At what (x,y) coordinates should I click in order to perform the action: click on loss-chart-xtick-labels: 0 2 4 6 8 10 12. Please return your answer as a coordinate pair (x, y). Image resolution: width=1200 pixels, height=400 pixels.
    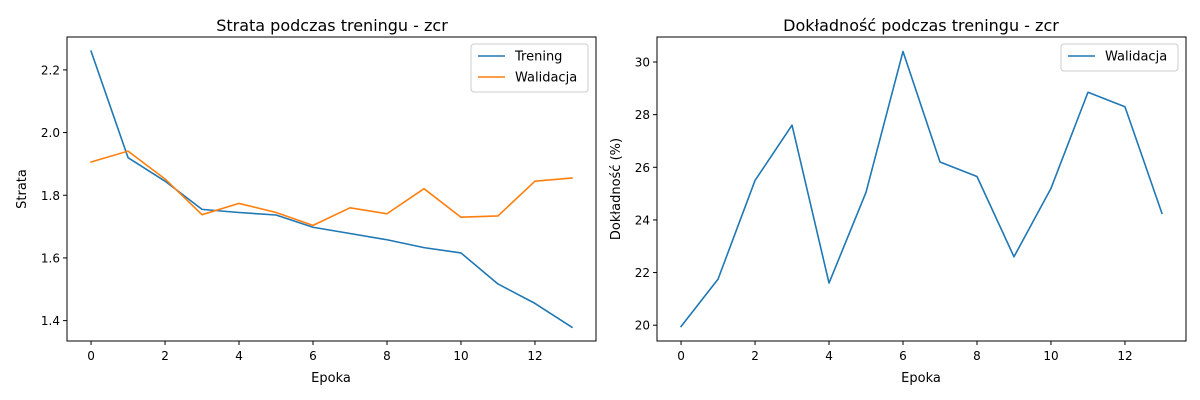
    Looking at the image, I should click on (314, 356).